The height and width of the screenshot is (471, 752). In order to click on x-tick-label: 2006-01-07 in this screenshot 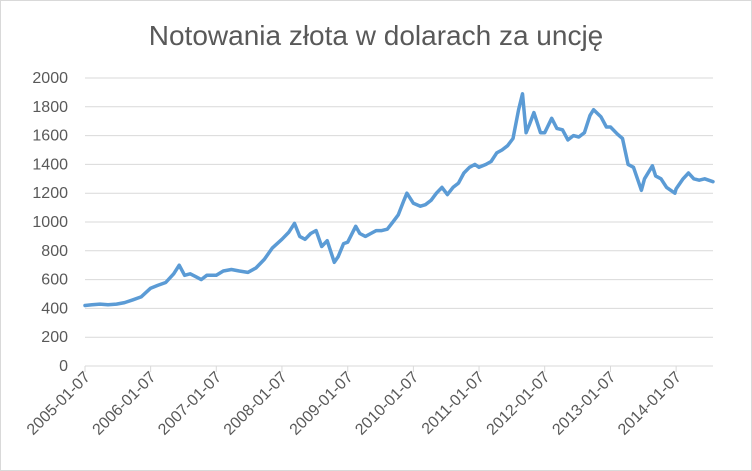, I will do `click(125, 404)`.